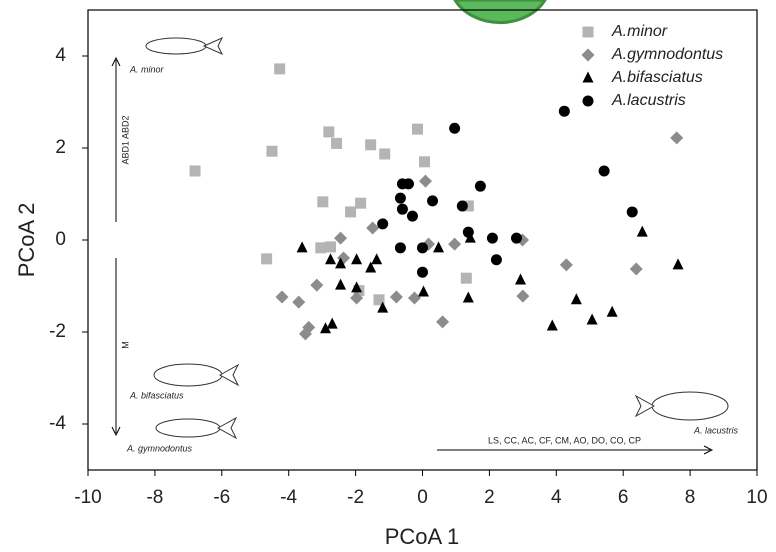  I want to click on annotation: M, so click(125, 345).